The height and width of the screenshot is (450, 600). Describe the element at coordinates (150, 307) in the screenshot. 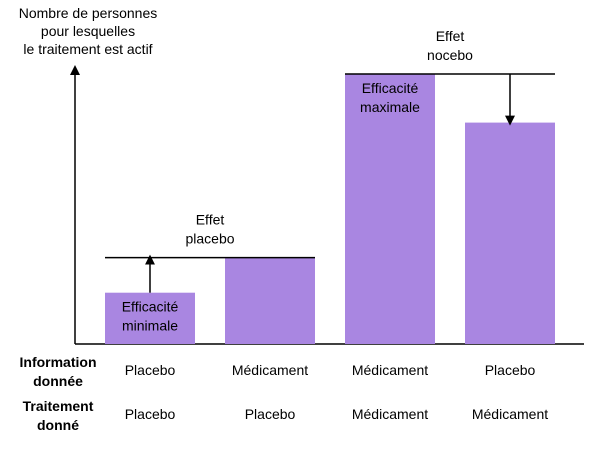

I see `bar-1-label: Efficacité` at that location.